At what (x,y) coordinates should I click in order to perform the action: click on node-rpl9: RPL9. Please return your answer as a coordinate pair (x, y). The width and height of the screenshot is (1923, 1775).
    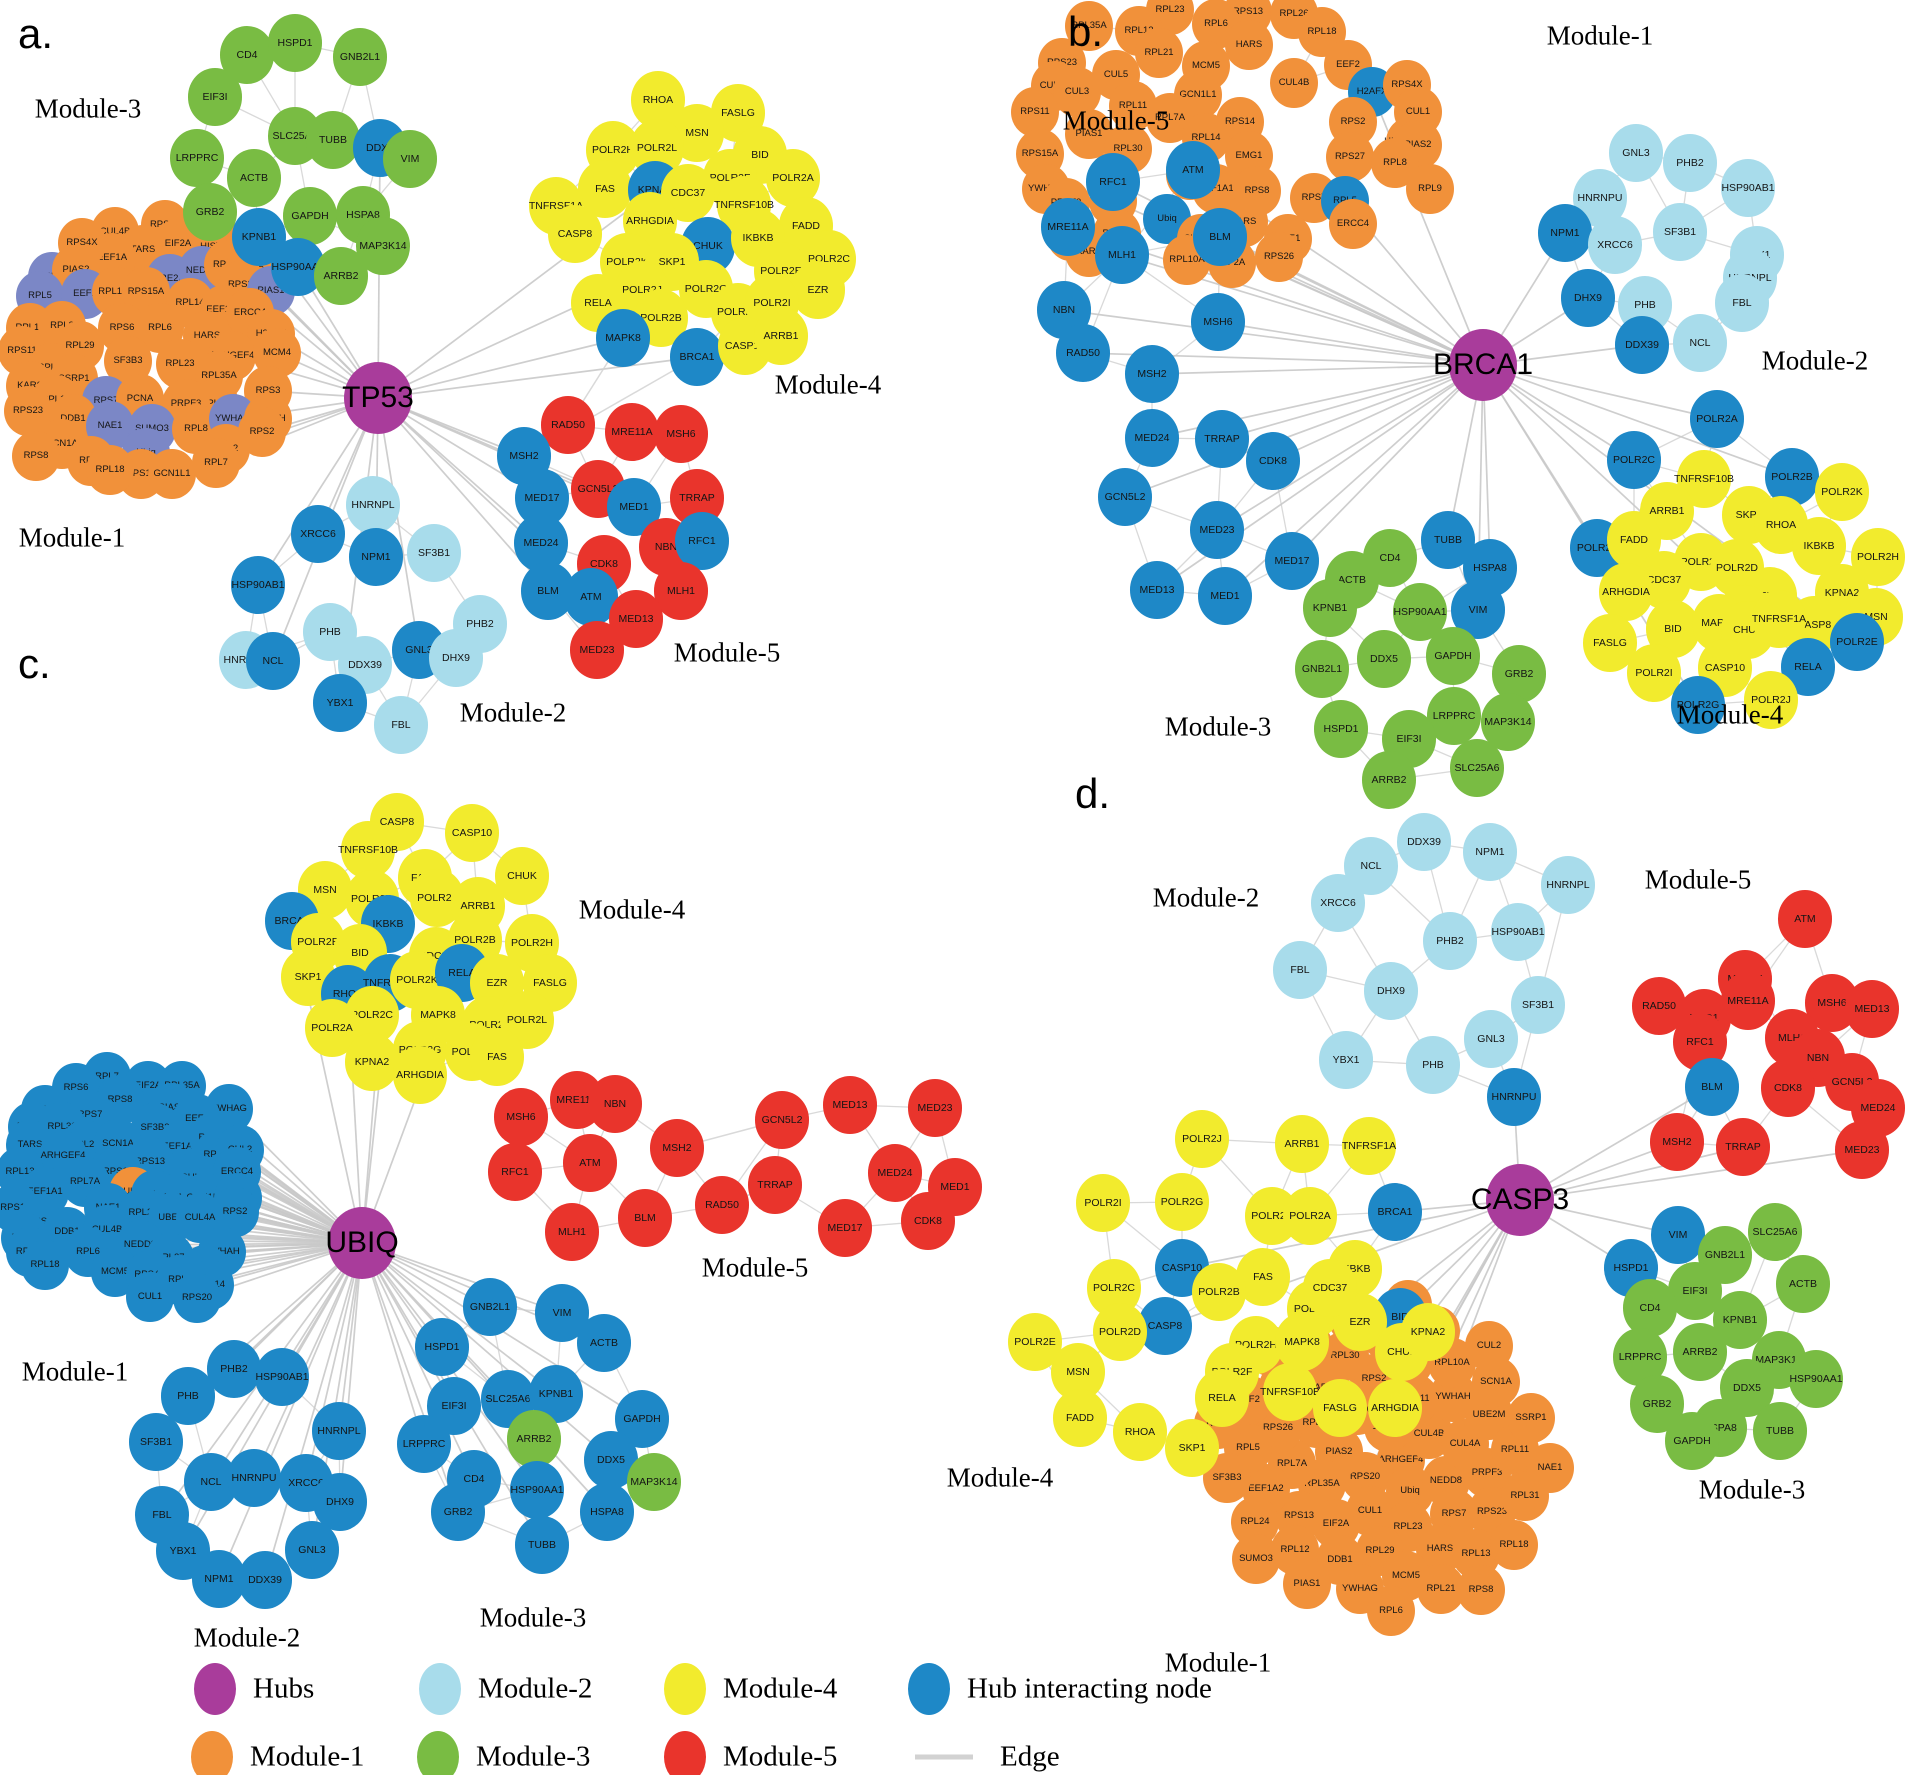
    Looking at the image, I should click on (1430, 189).